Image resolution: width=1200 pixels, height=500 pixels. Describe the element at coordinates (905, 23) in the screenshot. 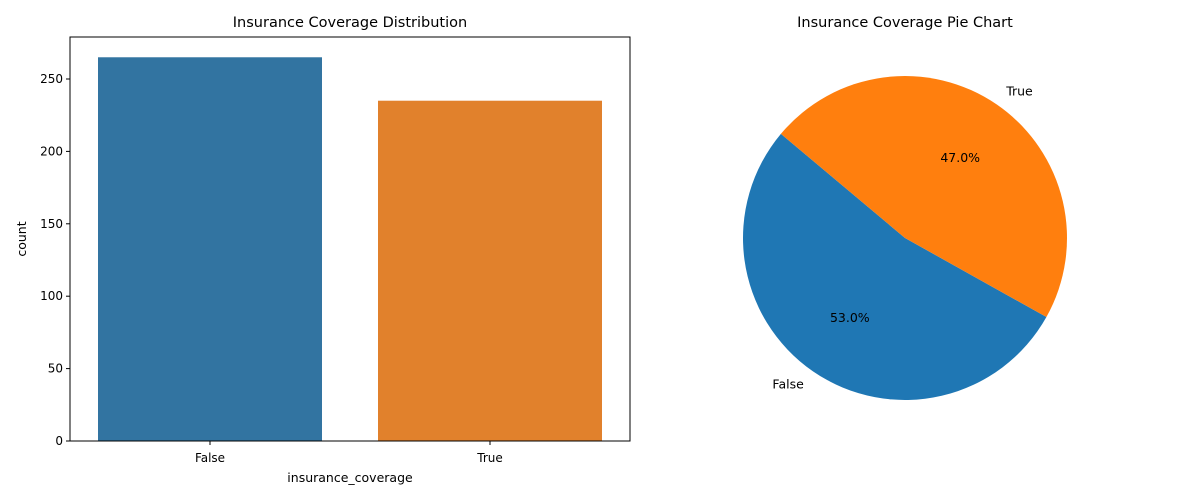

I see `pie-chart-title: Insurance Coverage Pie Chart` at that location.